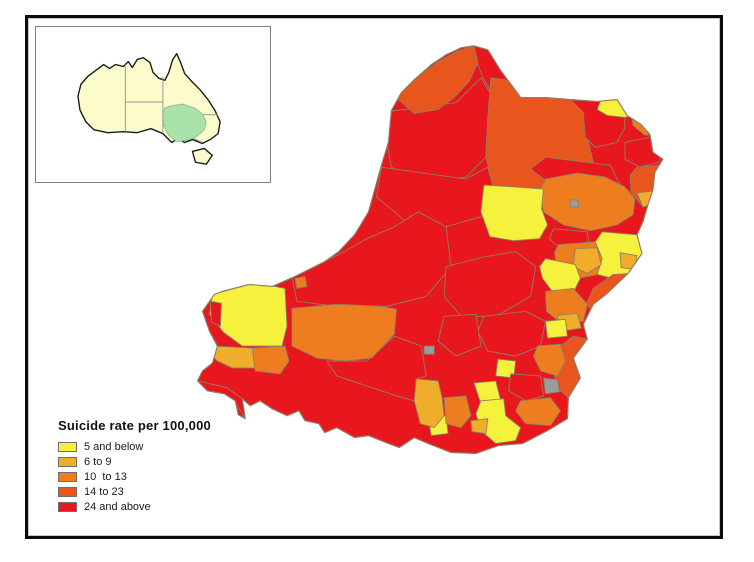  I want to click on legend-item-label: 24 and above, so click(117, 506).